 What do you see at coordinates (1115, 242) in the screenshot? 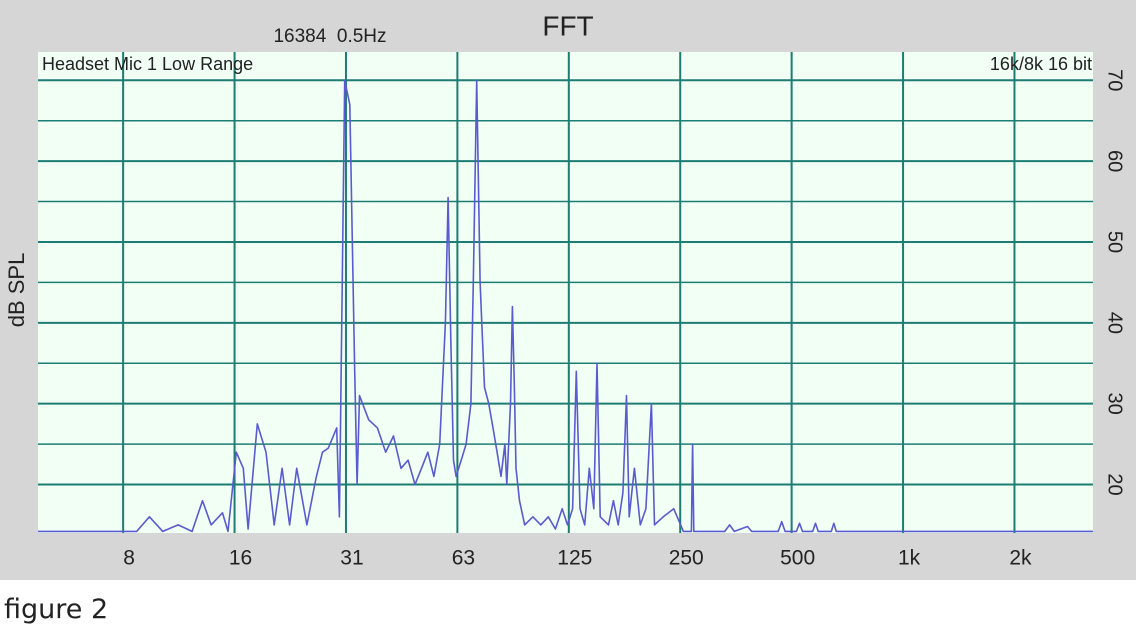
I see `y-tick-label: 50` at bounding box center [1115, 242].